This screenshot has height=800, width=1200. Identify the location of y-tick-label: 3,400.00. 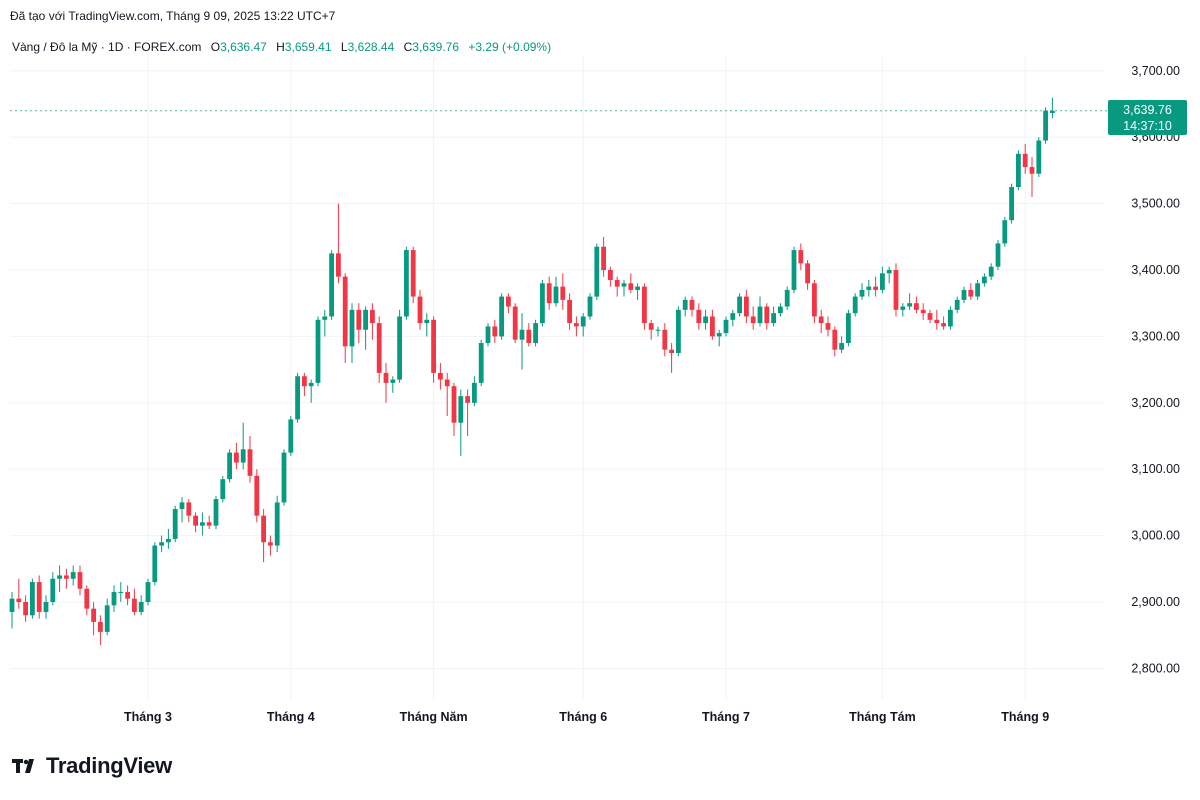
(1155, 270).